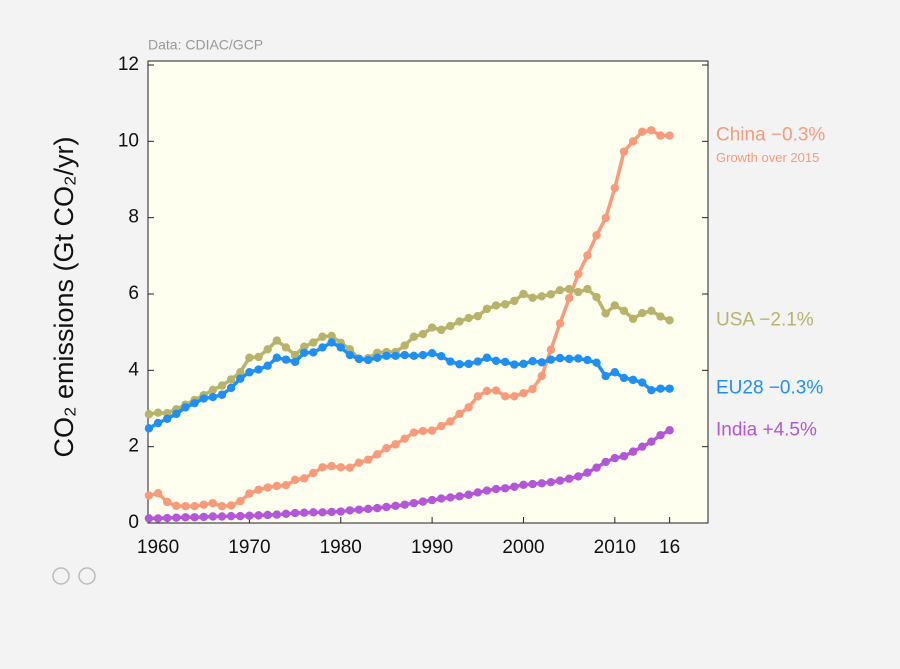 Image resolution: width=900 pixels, height=669 pixels. Describe the element at coordinates (133, 446) in the screenshot. I see `y-tick-label: 2` at that location.